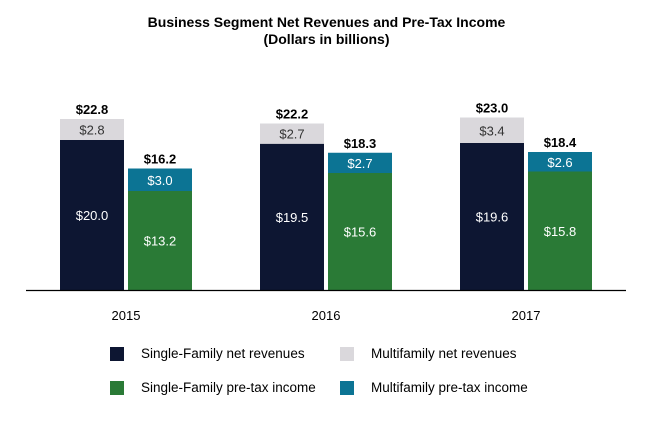 The height and width of the screenshot is (424, 653). I want to click on bar-segment-single-family-net-revenues-2016, so click(292, 216).